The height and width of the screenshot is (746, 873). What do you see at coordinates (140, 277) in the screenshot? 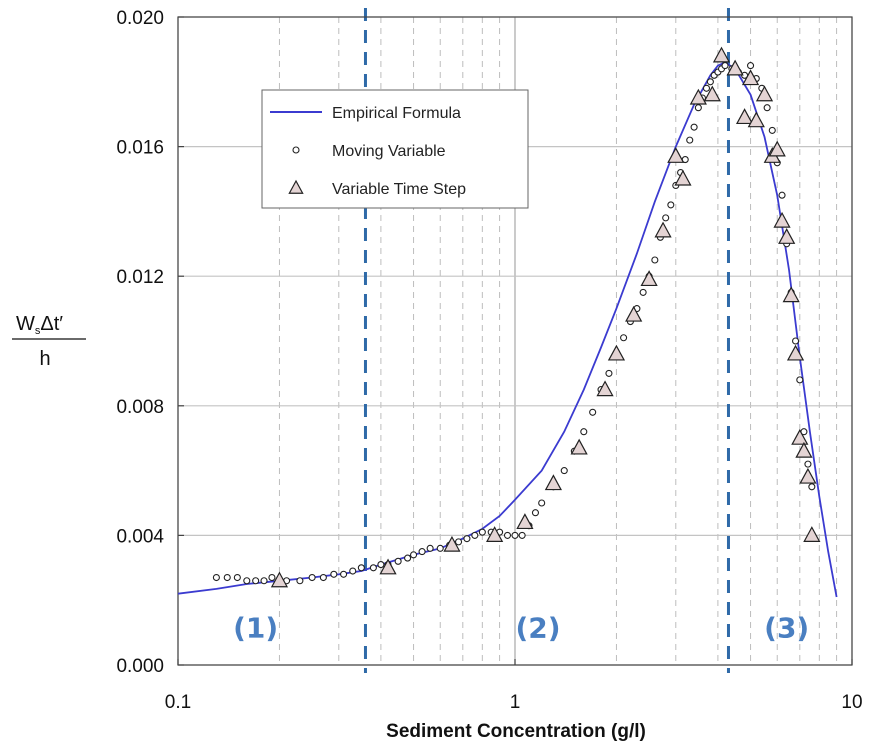
I see `y-tick-label: 0.012` at bounding box center [140, 277].